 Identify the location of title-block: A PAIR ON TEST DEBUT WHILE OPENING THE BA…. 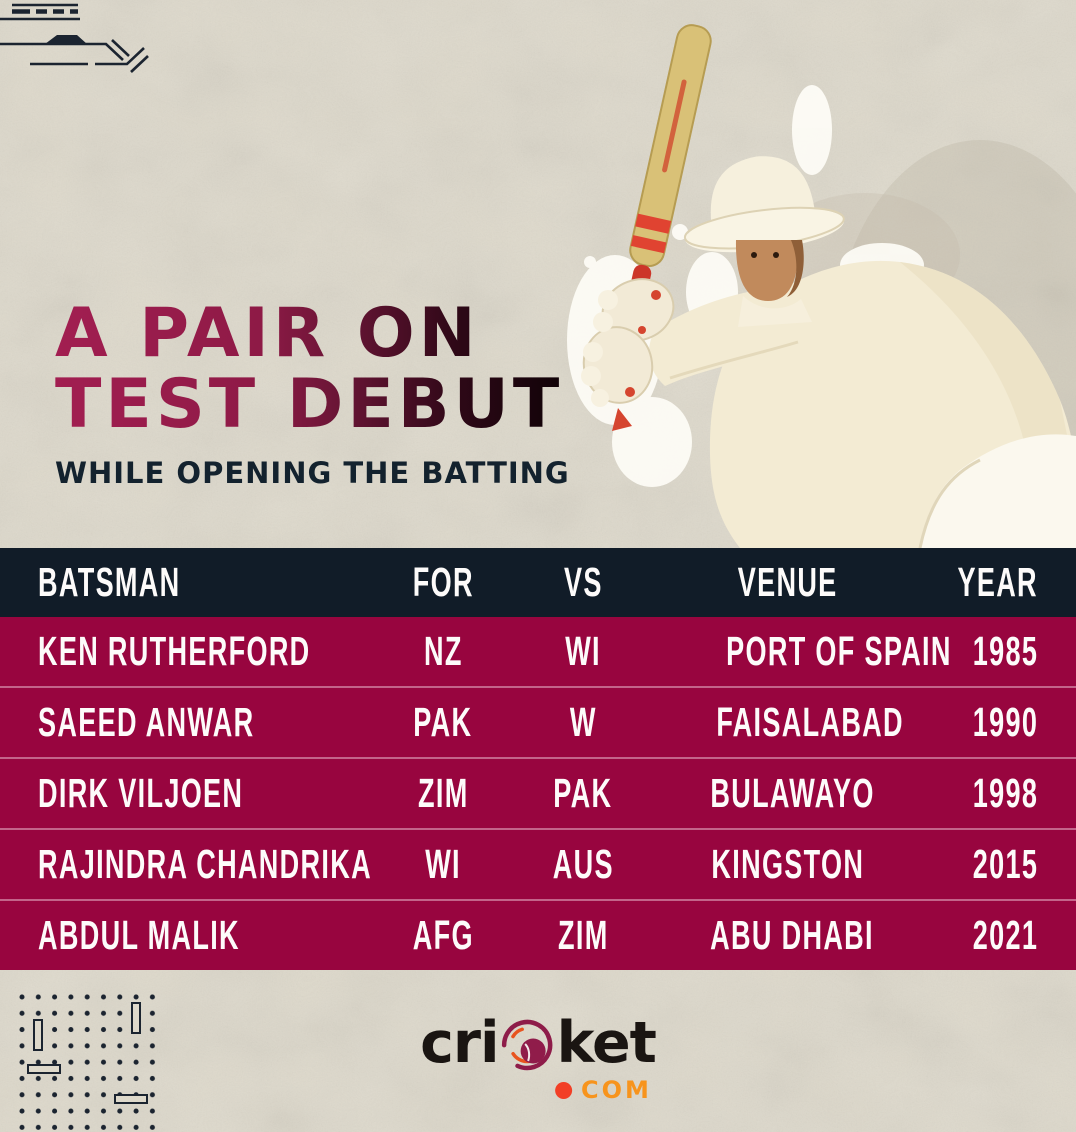
(312, 394).